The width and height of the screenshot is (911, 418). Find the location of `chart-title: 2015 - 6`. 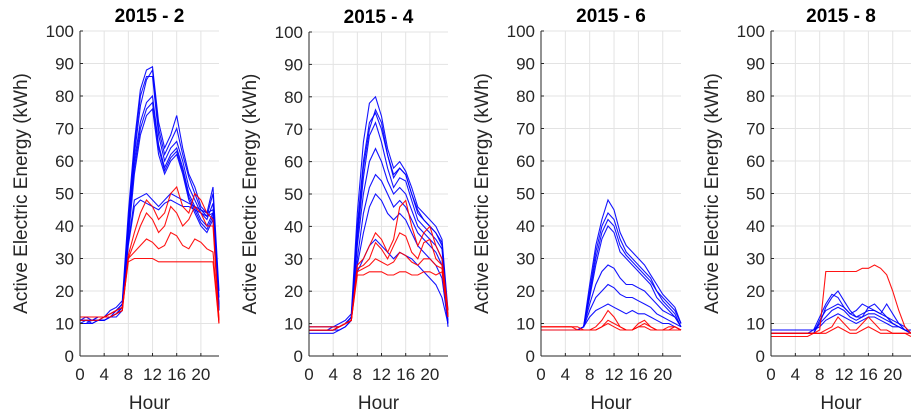

chart-title: 2015 - 6 is located at coordinates (611, 16).